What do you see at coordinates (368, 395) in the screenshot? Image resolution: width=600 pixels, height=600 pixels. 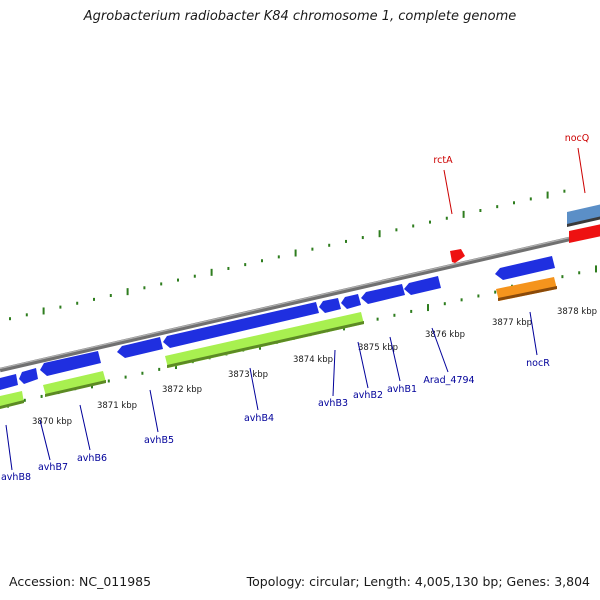 I see `gene-label-avhB2: avhB2` at bounding box center [368, 395].